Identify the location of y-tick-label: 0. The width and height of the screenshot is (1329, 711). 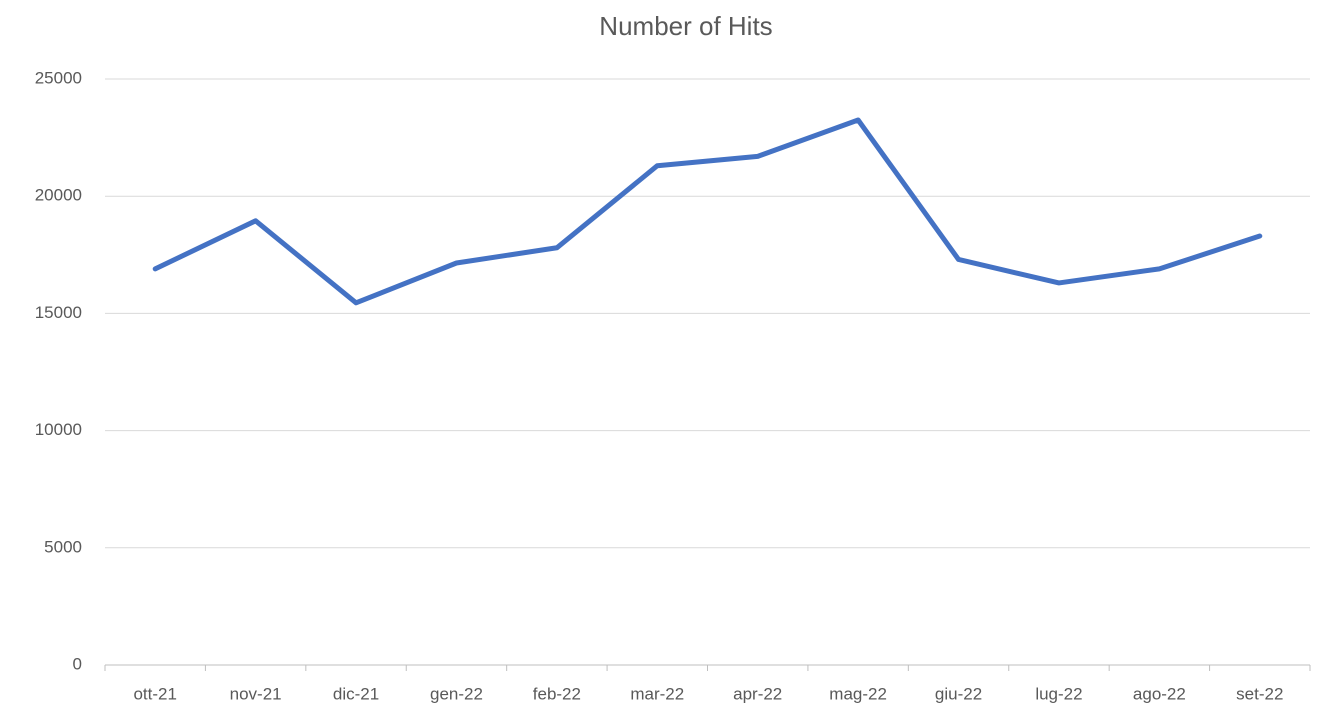
(77, 663).